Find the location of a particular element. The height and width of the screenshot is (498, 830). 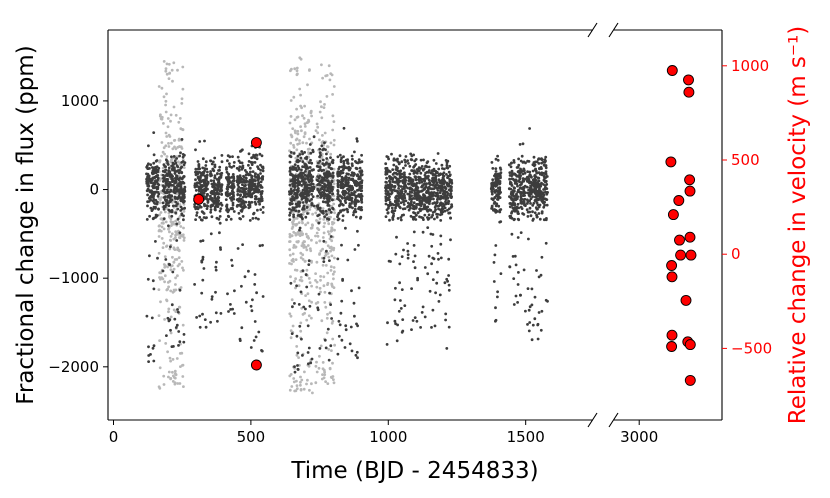

rv-point is located at coordinates (672, 335).